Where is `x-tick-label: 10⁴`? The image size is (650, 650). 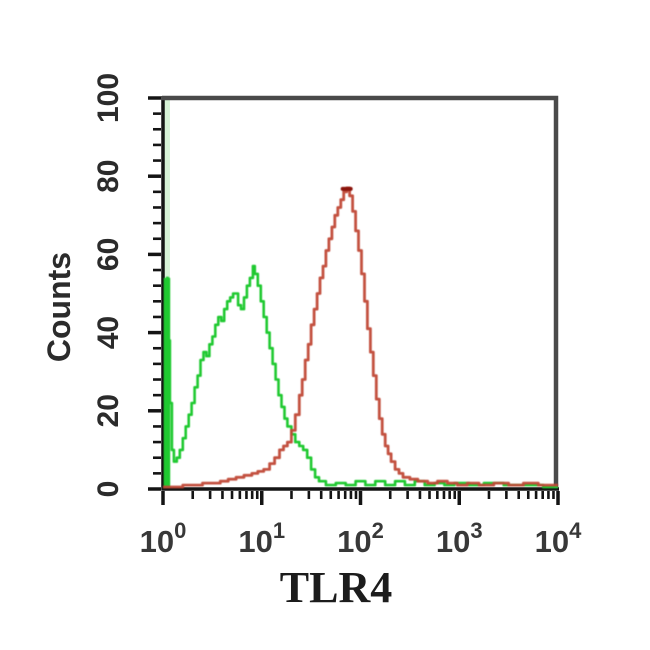 x-tick-label: 10⁴ is located at coordinates (558, 538).